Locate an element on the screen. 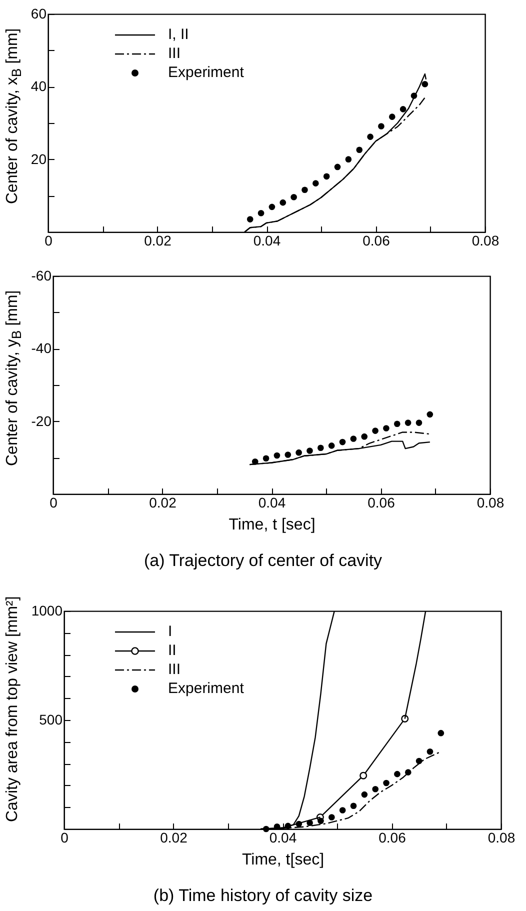 The image size is (526, 911). legend-label: I is located at coordinates (170, 631).